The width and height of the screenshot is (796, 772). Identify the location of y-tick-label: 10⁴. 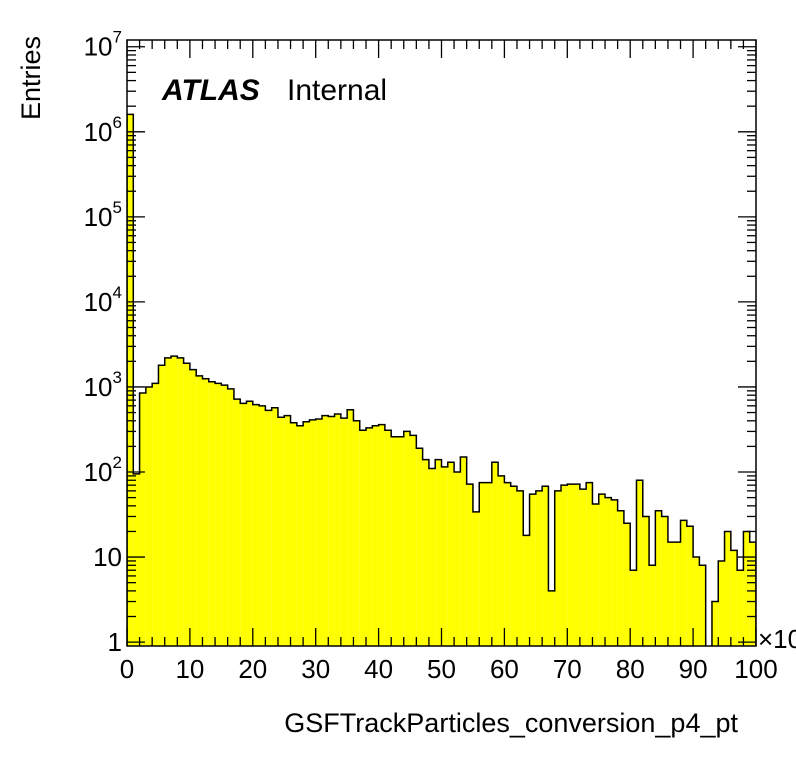
(103, 300).